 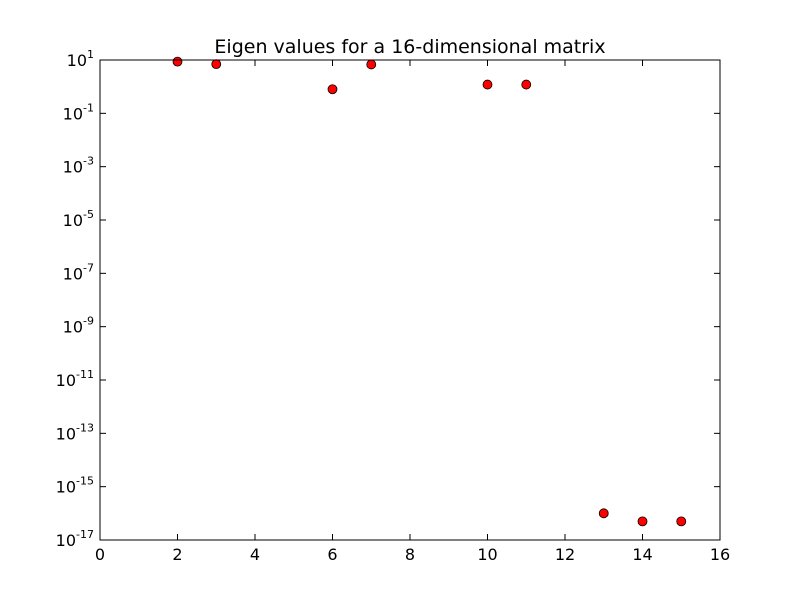 What do you see at coordinates (565, 554) in the screenshot?
I see `x-tick-label: 12` at bounding box center [565, 554].